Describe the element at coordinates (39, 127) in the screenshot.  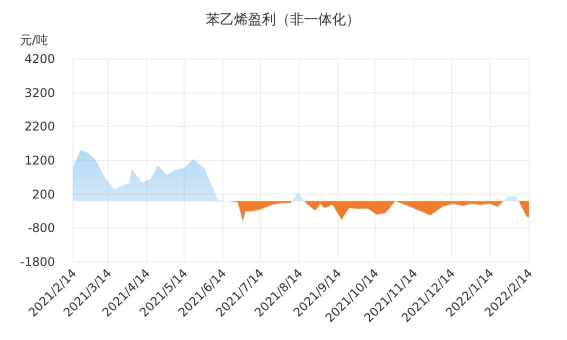
I see `y-tick-label: 2200` at that location.